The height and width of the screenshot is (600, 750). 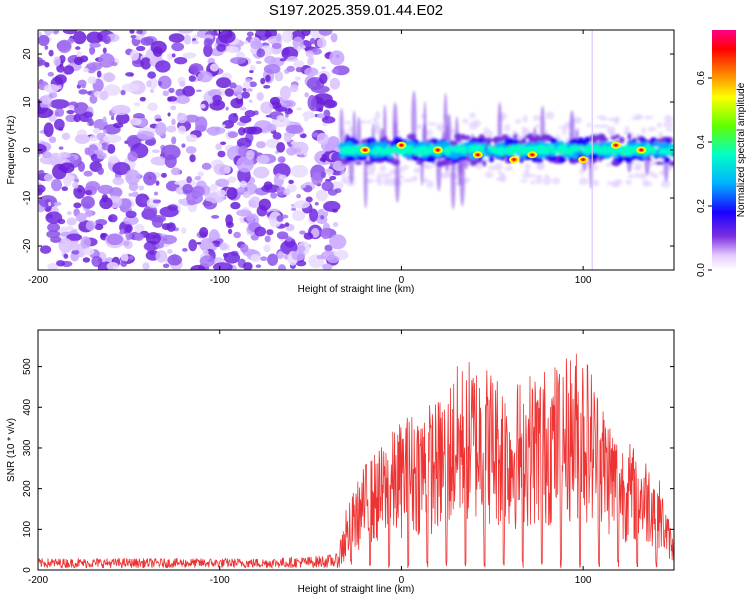 I want to click on spectrogram-xtick-label: 0, so click(x=402, y=280).